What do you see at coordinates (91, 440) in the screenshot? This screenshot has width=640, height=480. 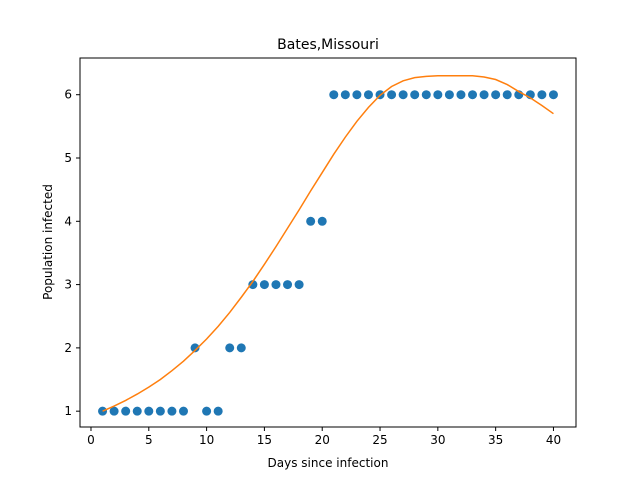 I see `x-tick-label: 0` at bounding box center [91, 440].